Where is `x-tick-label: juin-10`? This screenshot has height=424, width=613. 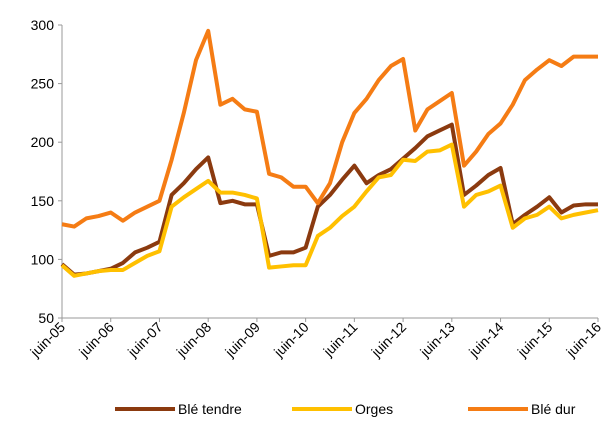 x-tick-label: juin-10 is located at coordinates (291, 340).